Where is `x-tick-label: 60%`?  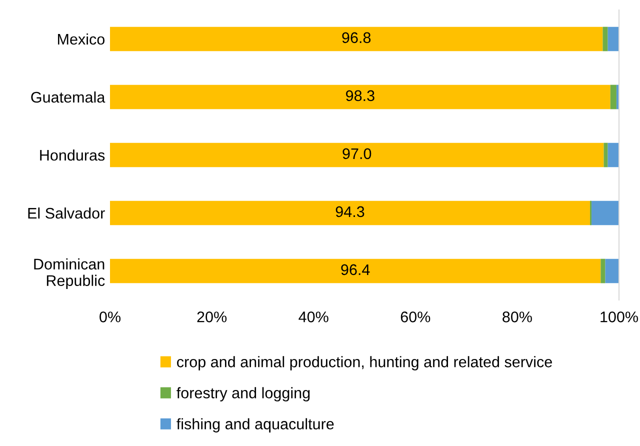
x-tick-label: 60% is located at coordinates (415, 317).